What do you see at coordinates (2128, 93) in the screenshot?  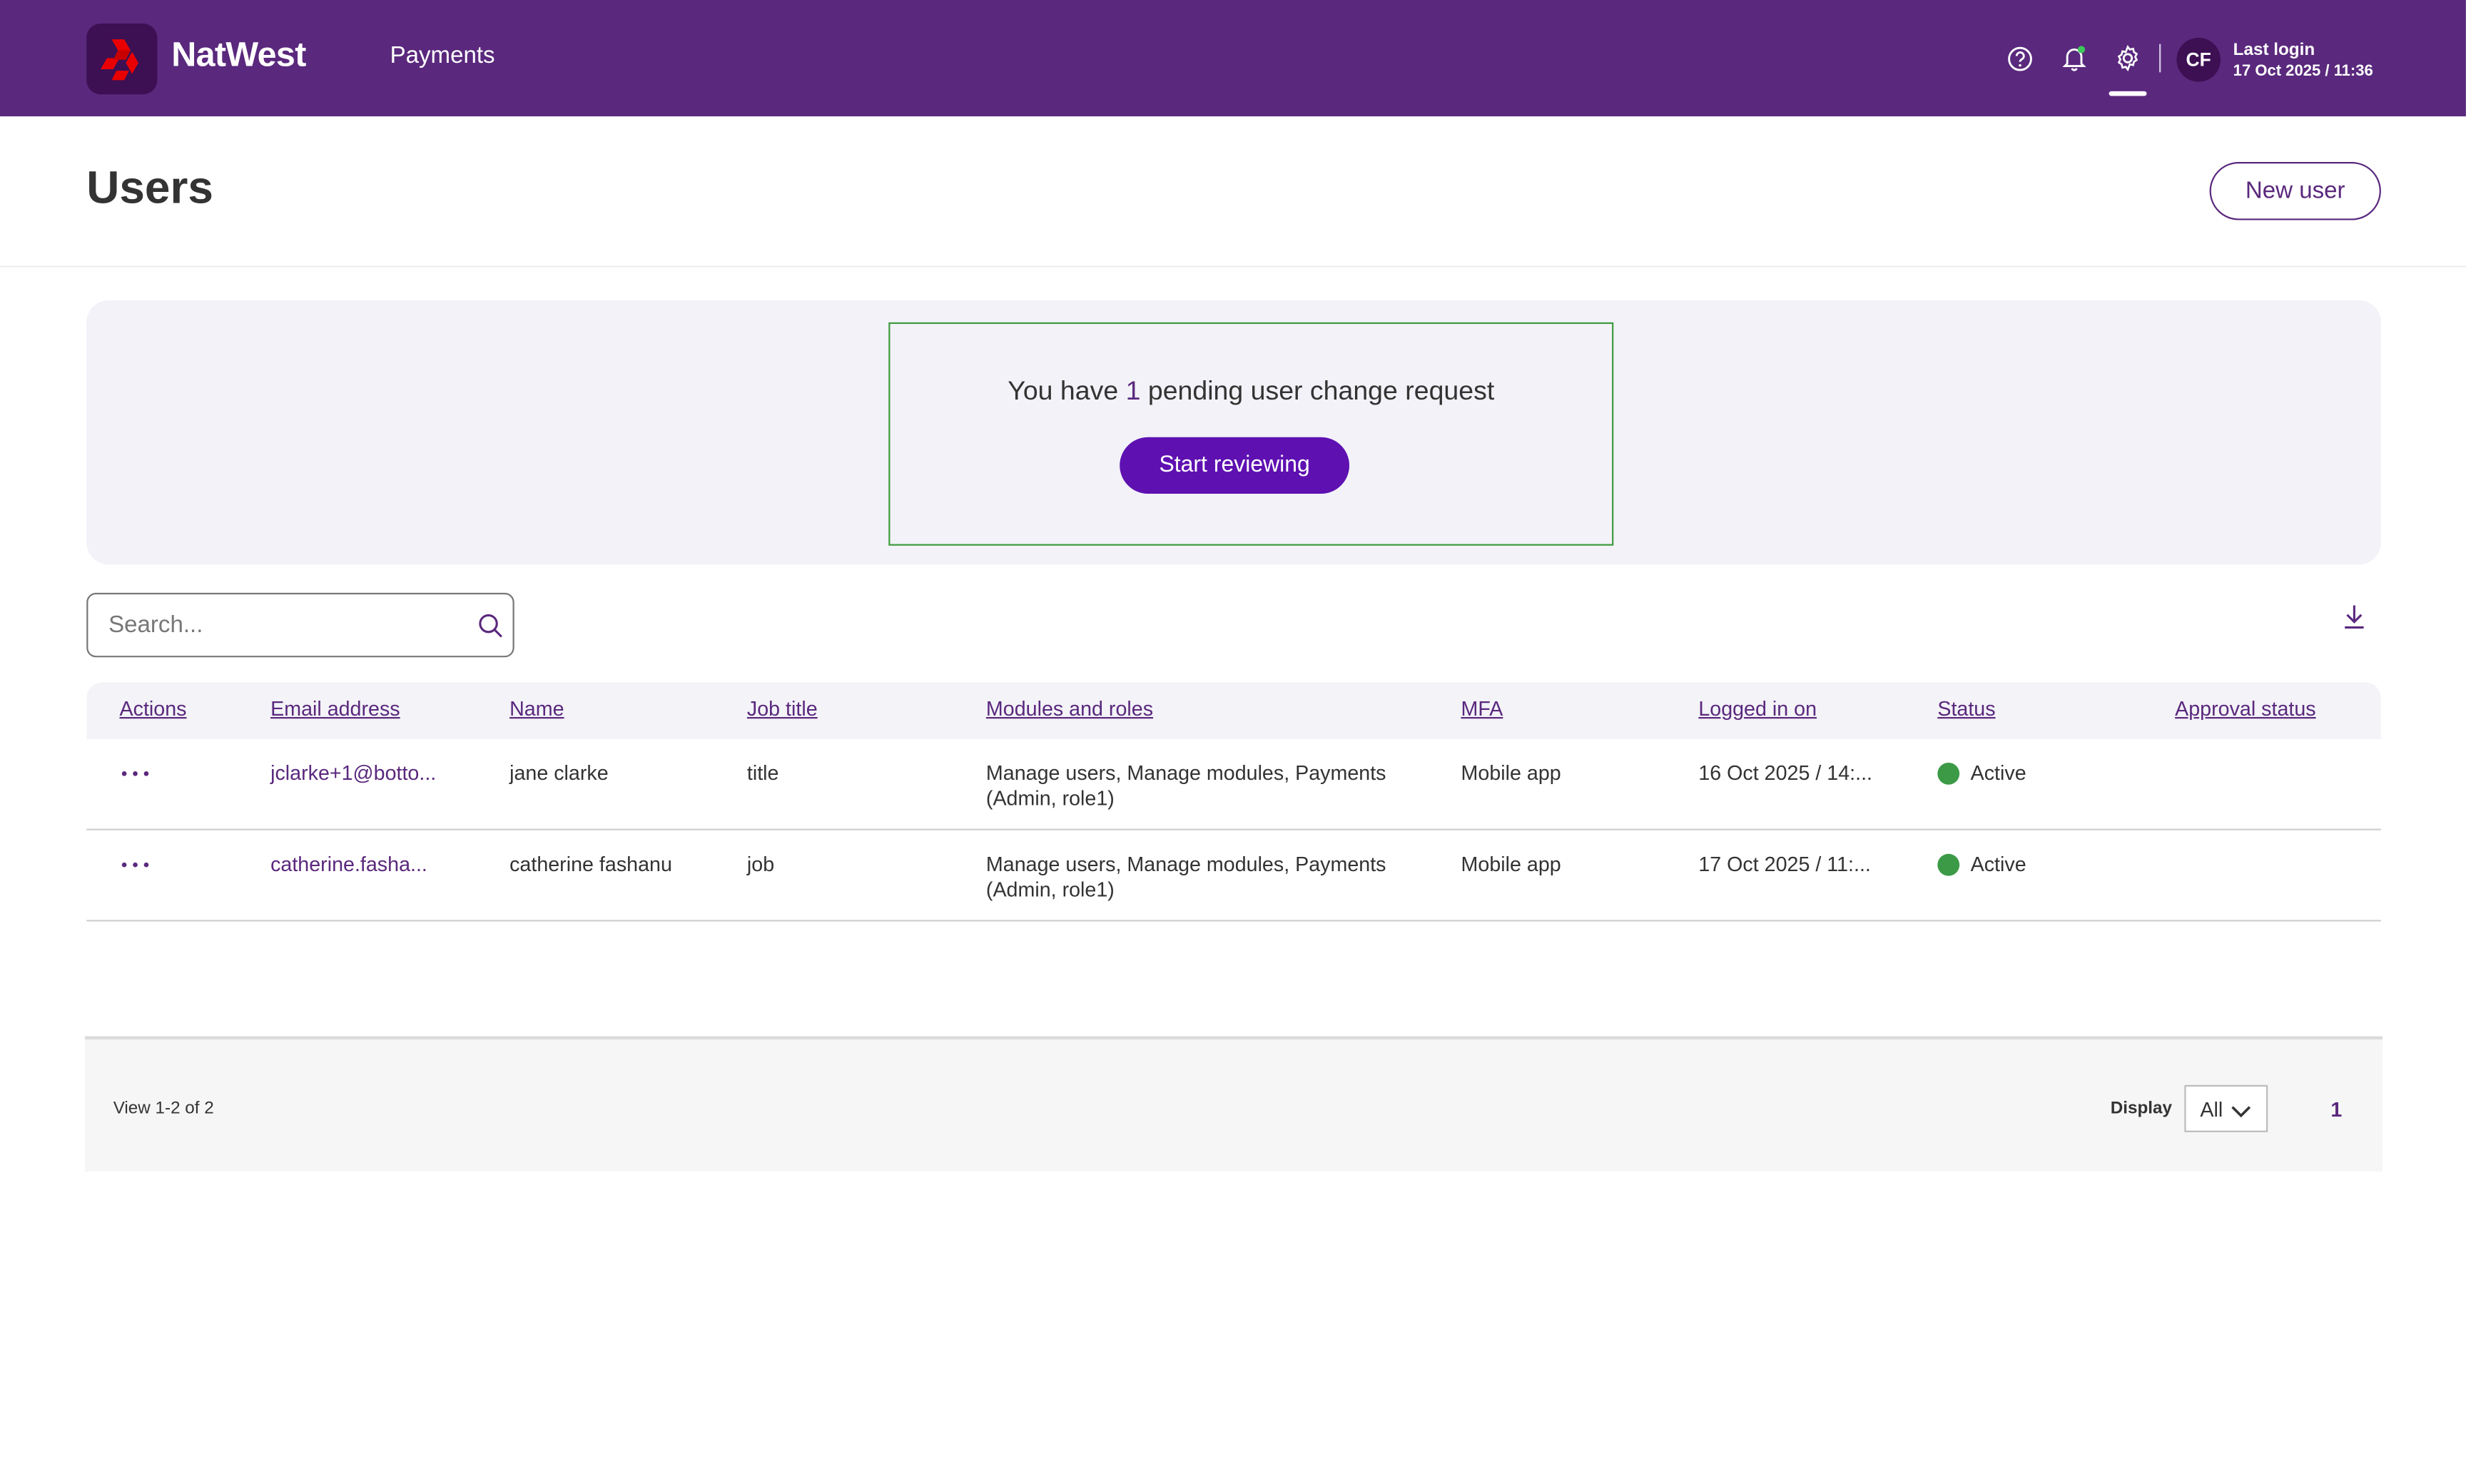 I see `active-tab-indicator` at bounding box center [2128, 93].